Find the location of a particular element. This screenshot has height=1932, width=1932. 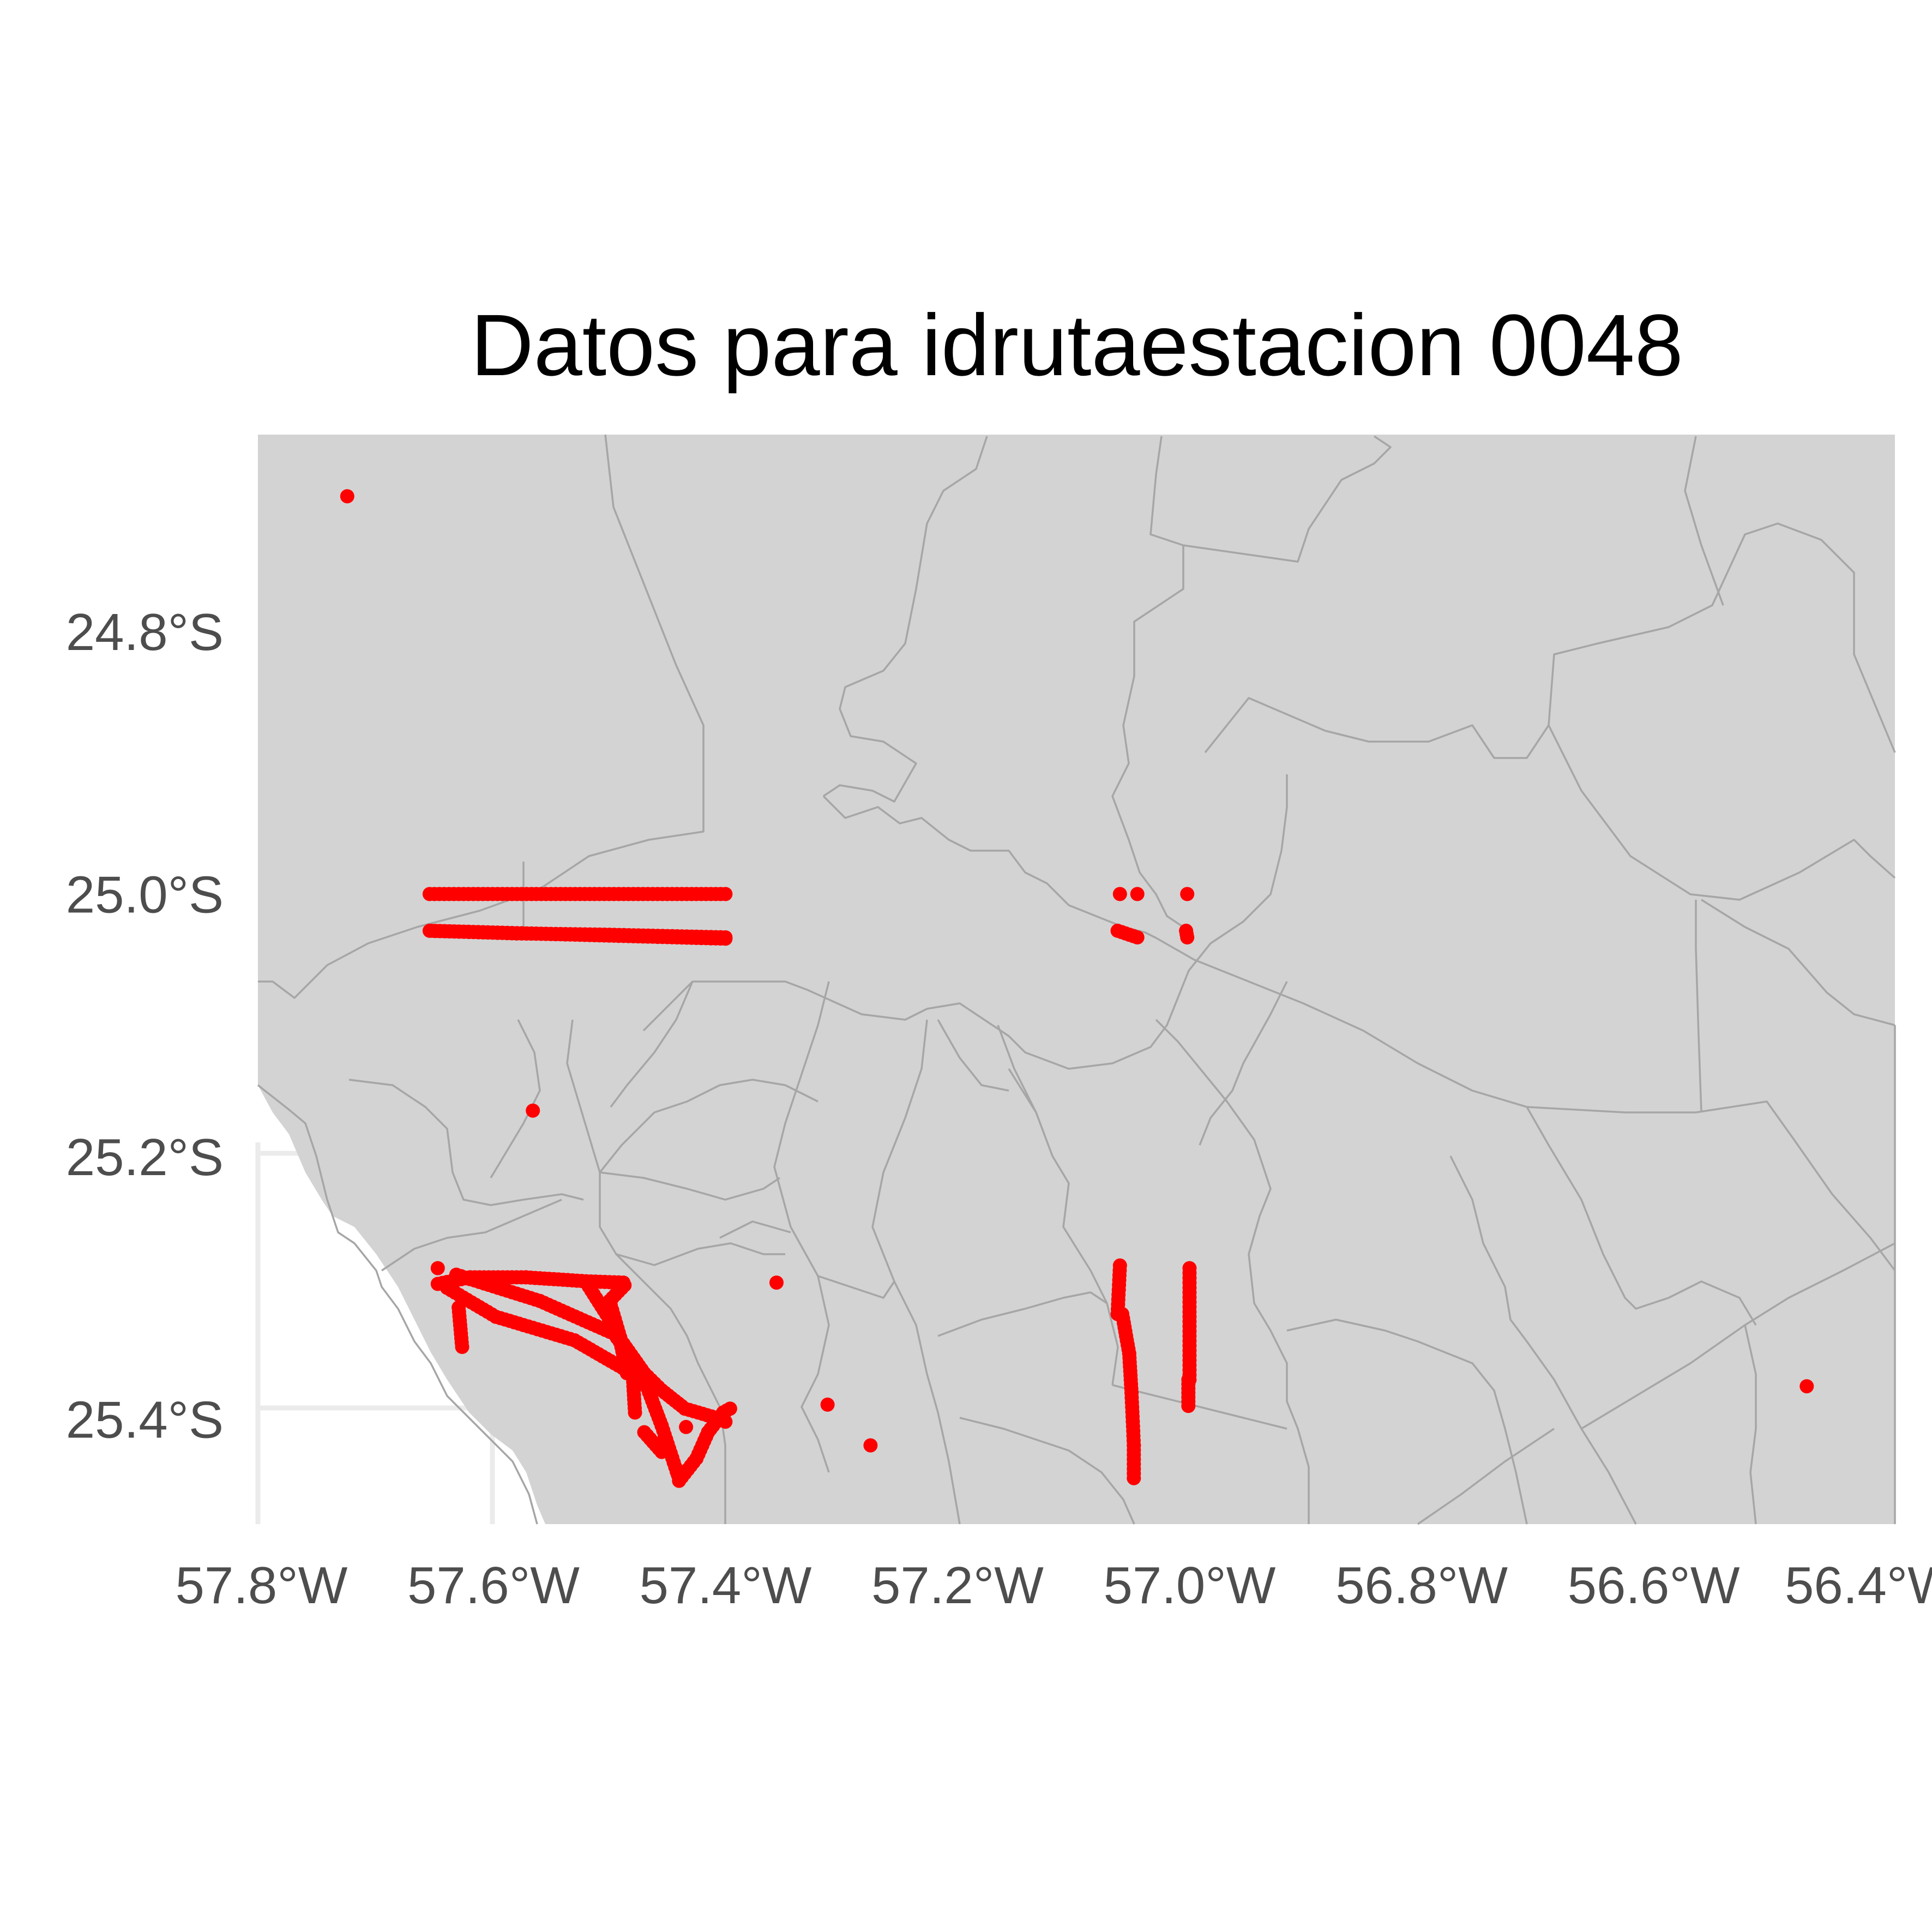

y-tick-label: 25.2°S is located at coordinates (145, 1157).